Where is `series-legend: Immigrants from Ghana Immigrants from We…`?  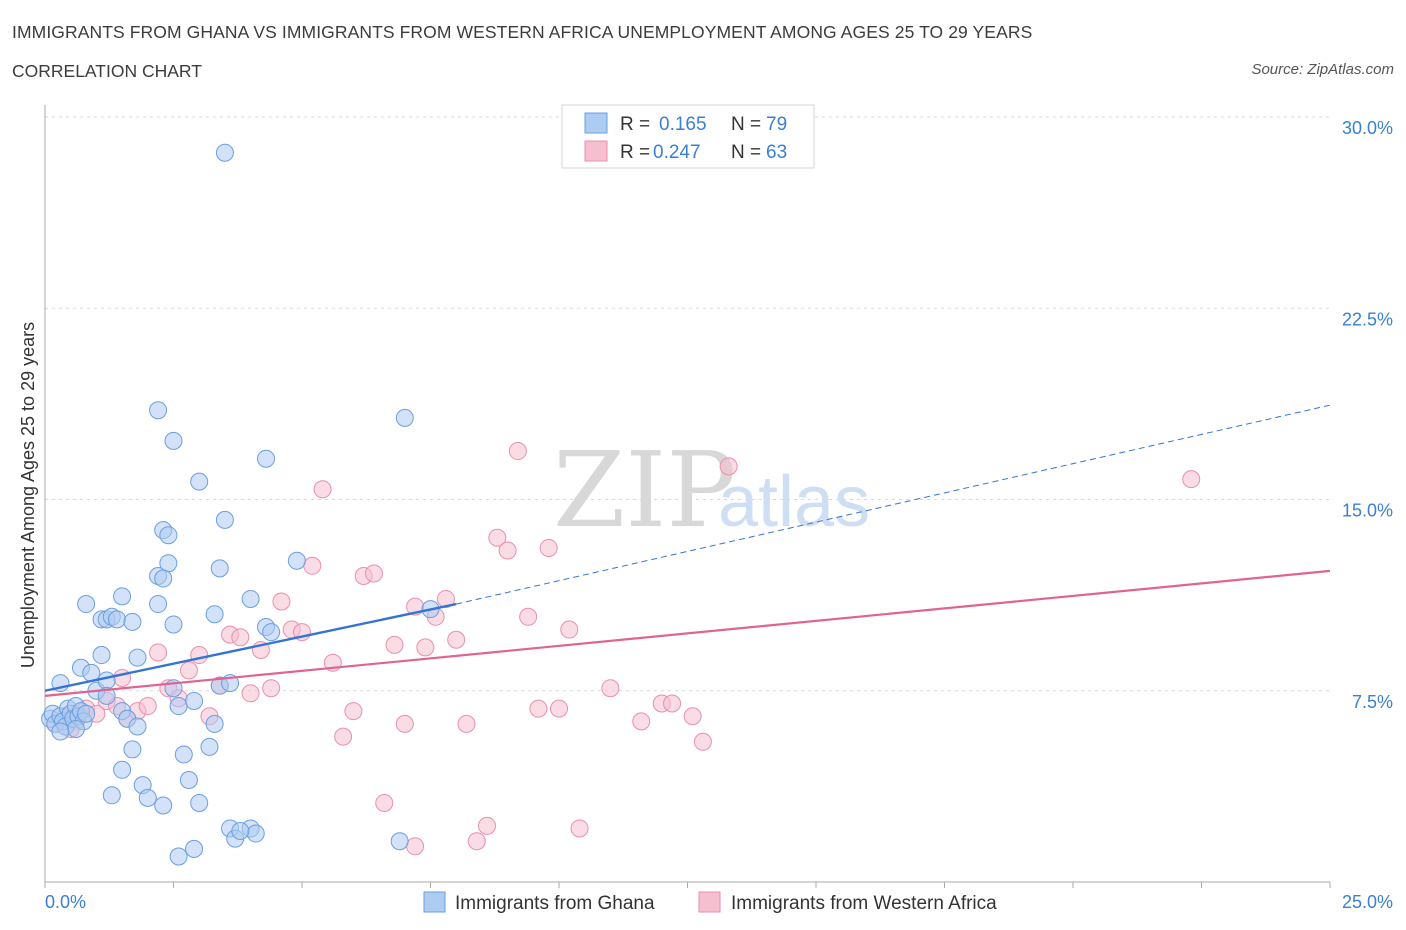 series-legend: Immigrants from Ghana Immigrants from We… is located at coordinates (710, 902).